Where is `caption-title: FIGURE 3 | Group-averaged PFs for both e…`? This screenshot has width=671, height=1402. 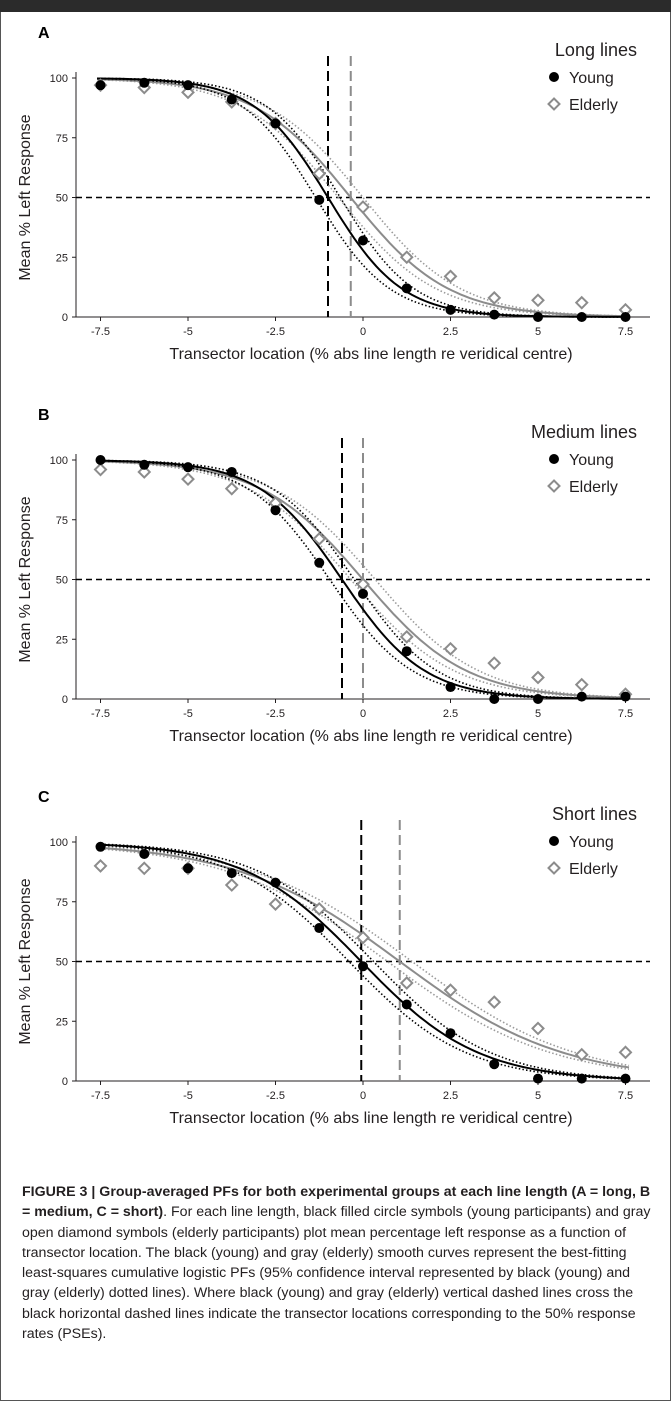 caption-title: FIGURE 3 | Group-averaged PFs for both e… is located at coordinates (336, 1202).